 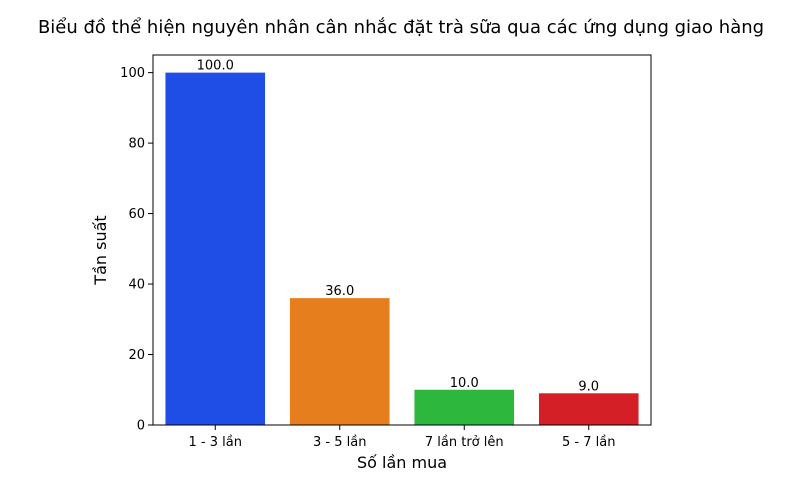 What do you see at coordinates (136, 214) in the screenshot?
I see `y-tick-label: 60` at bounding box center [136, 214].